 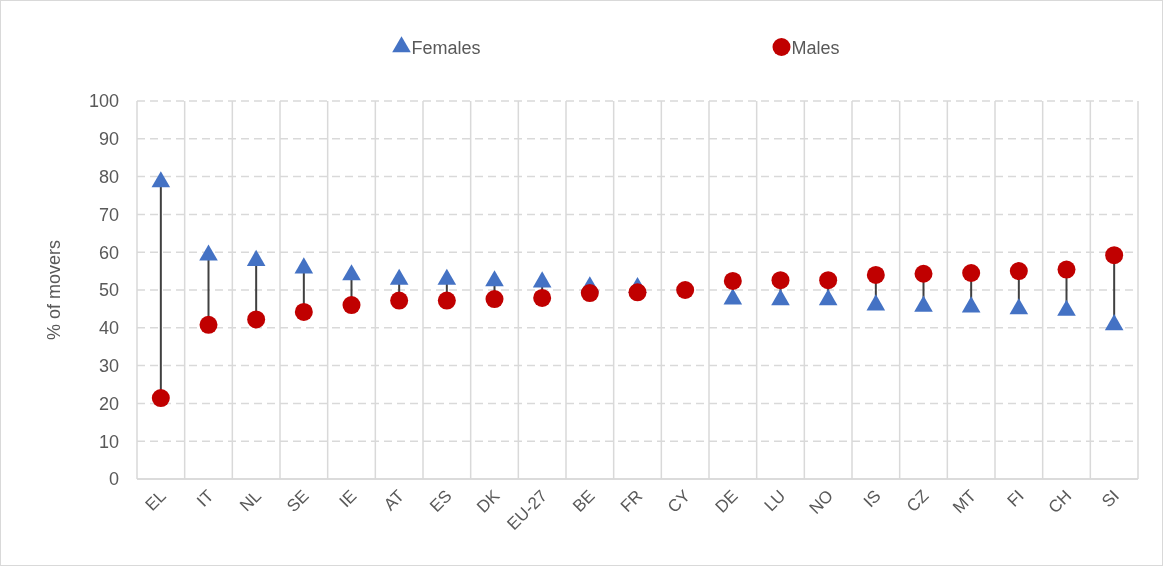 What do you see at coordinates (108, 176) in the screenshot?
I see `y-tick-label: 80` at bounding box center [108, 176].